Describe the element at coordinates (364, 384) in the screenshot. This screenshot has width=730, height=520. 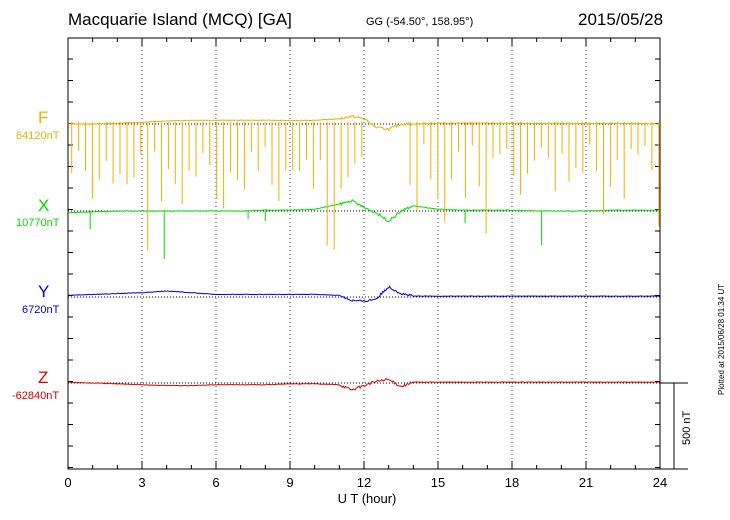
I see `series-line-Z` at that location.